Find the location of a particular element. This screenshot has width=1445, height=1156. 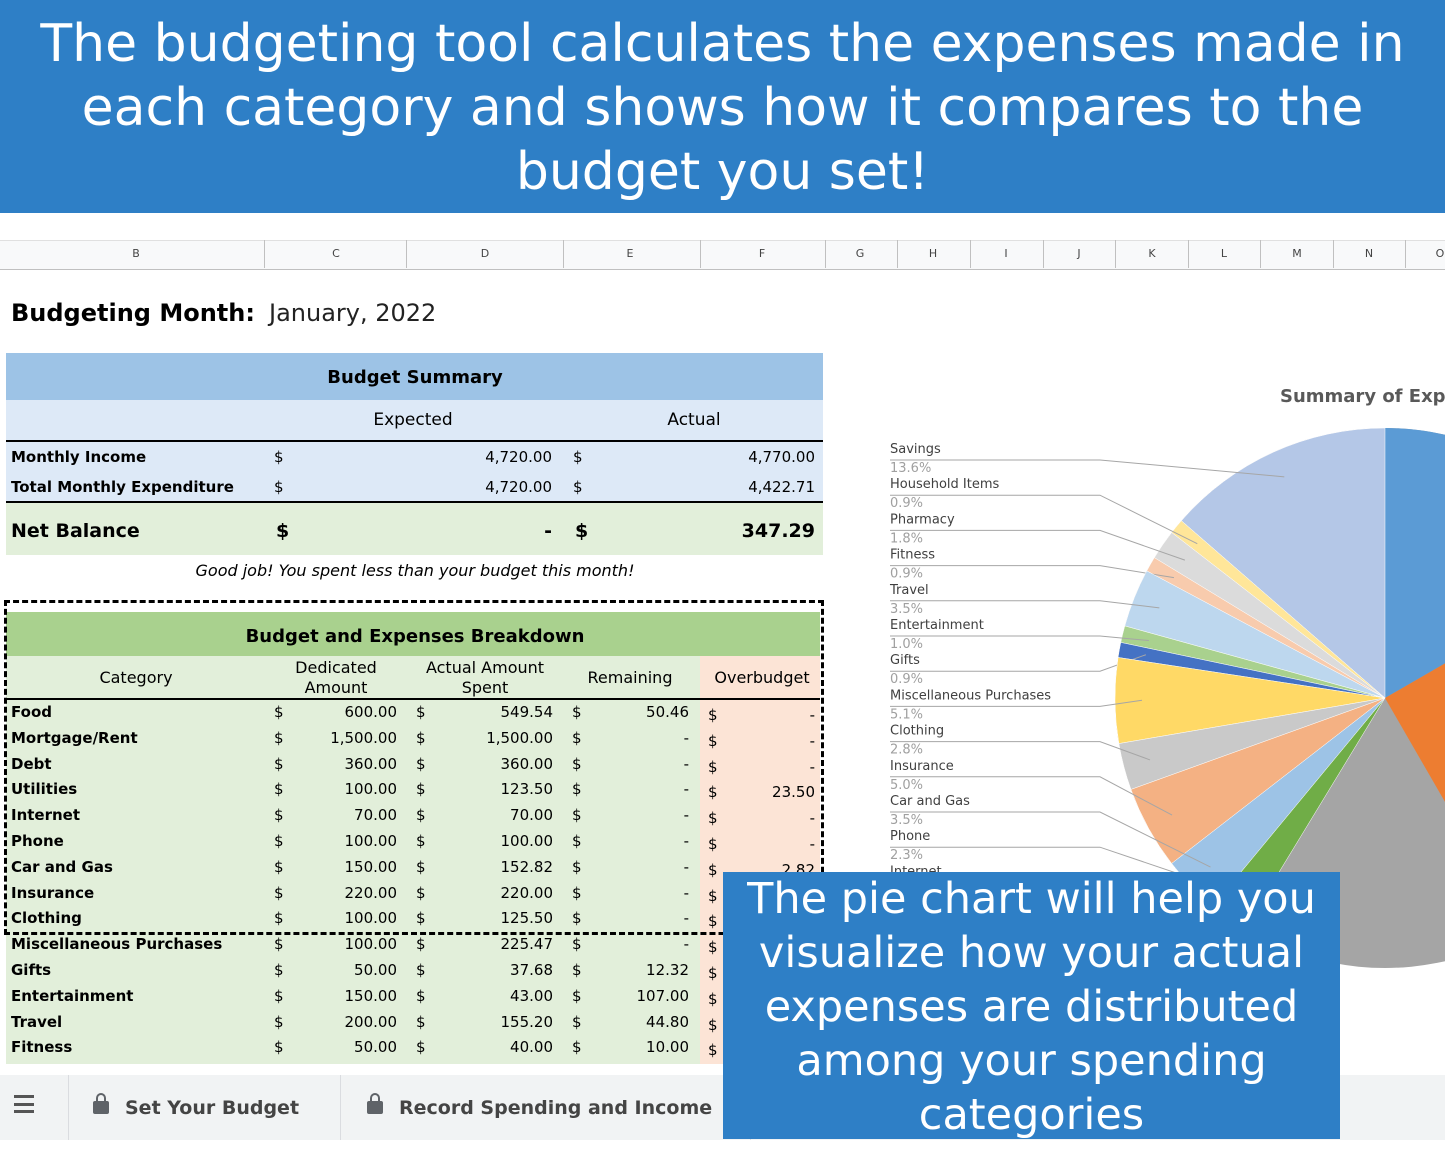

actual-amount: 155.20 is located at coordinates (527, 1021).